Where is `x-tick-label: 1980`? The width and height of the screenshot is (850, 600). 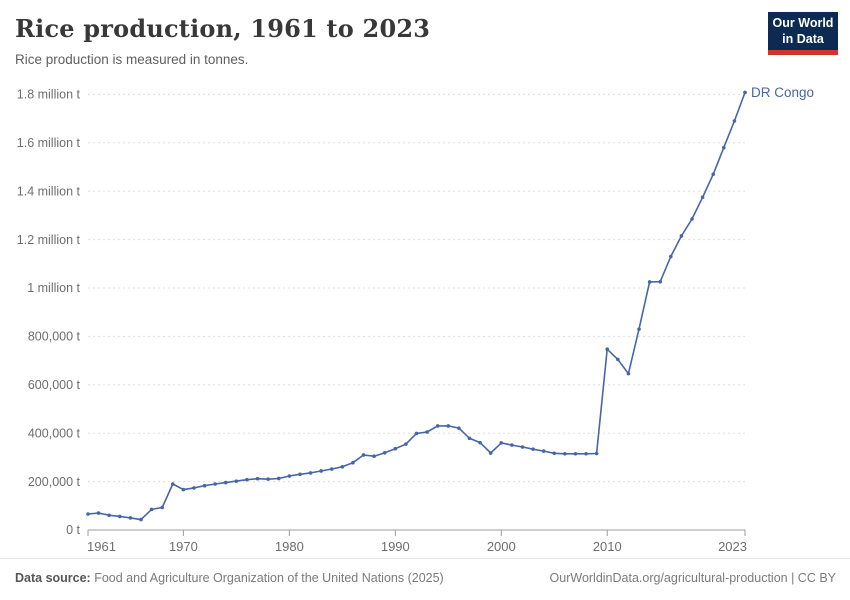 x-tick-label: 1980 is located at coordinates (289, 546).